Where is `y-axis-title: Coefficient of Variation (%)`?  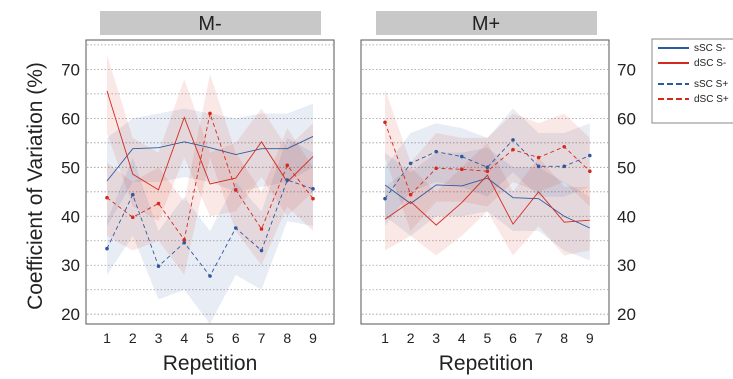
y-axis-title: Coefficient of Variation (%) is located at coordinates (35, 186).